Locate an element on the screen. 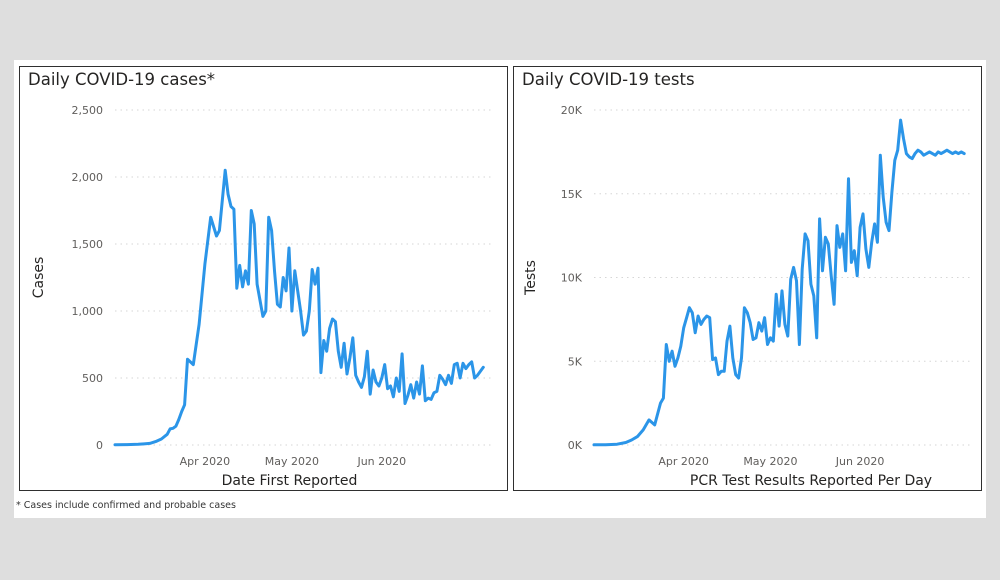 This screenshot has width=1000, height=580. y-tick-label: 2,000 is located at coordinates (88, 177).